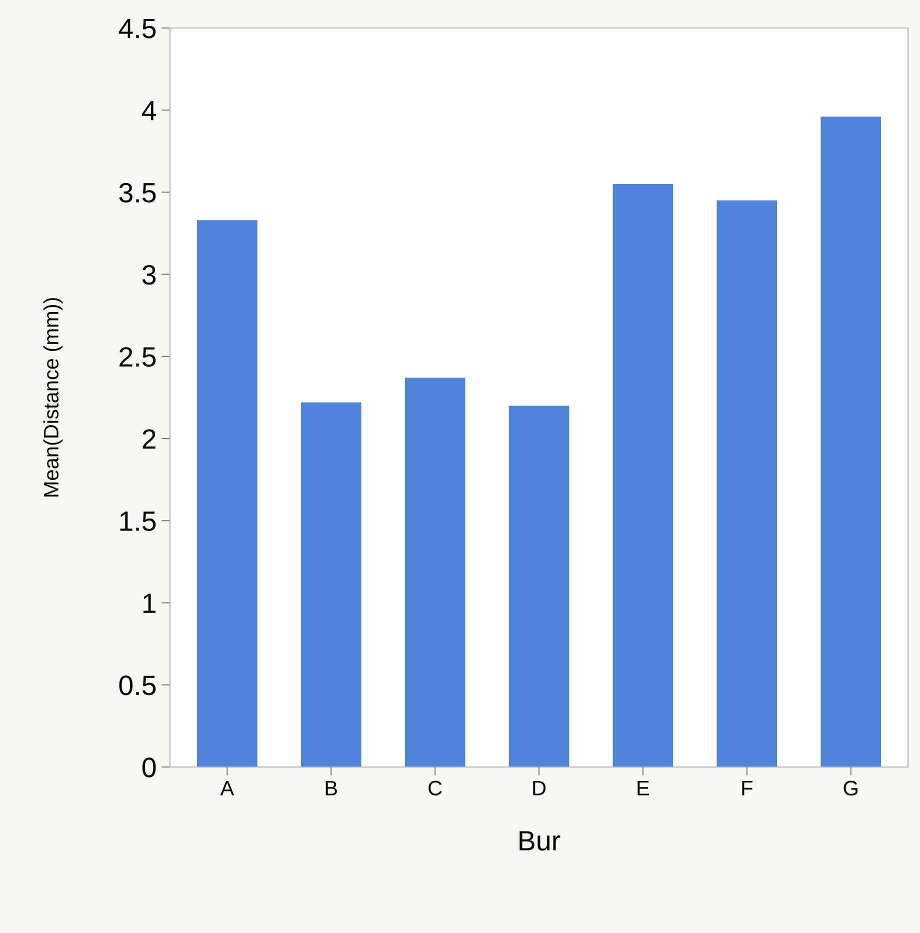 The width and height of the screenshot is (920, 933). Describe the element at coordinates (435, 788) in the screenshot. I see `x-tick-label: C` at that location.